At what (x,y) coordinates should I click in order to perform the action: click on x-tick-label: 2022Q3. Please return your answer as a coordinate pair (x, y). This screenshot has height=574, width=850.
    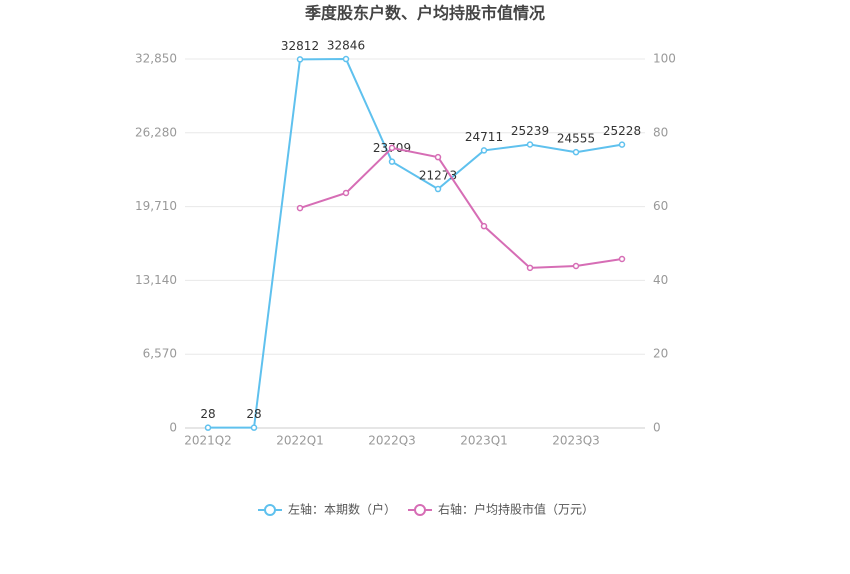
    Looking at the image, I should click on (392, 441).